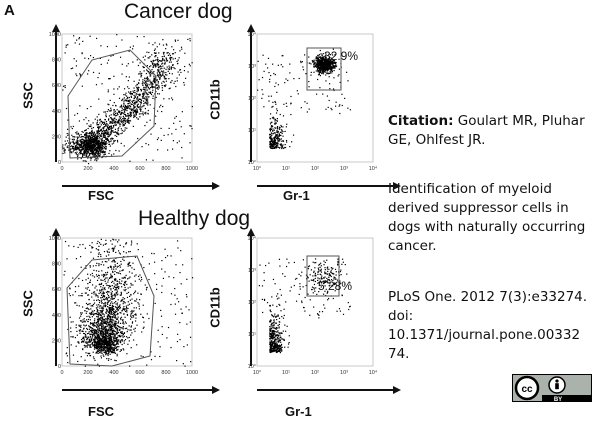 The image size is (600, 424). What do you see at coordinates (28, 95) in the screenshot?
I see `top-ssc-label: SSC` at bounding box center [28, 95].